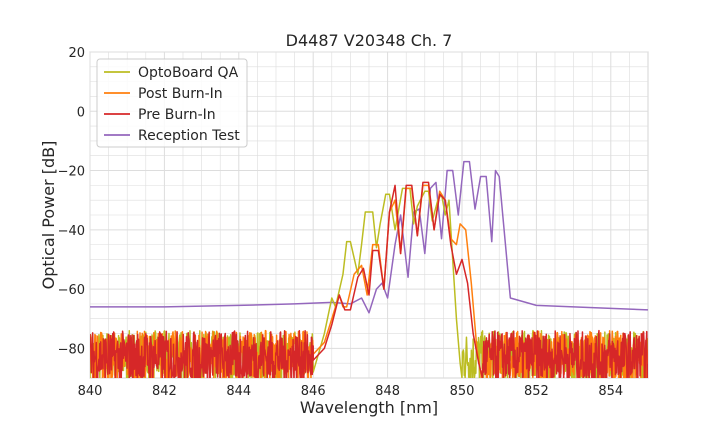 The height and width of the screenshot is (432, 720). Describe the element at coordinates (462, 391) in the screenshot. I see `x-tick-label: 850` at that location.